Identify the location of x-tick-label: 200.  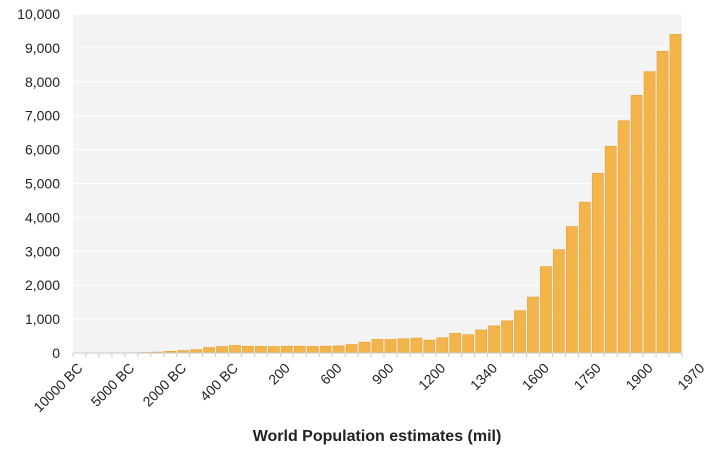
(279, 374).